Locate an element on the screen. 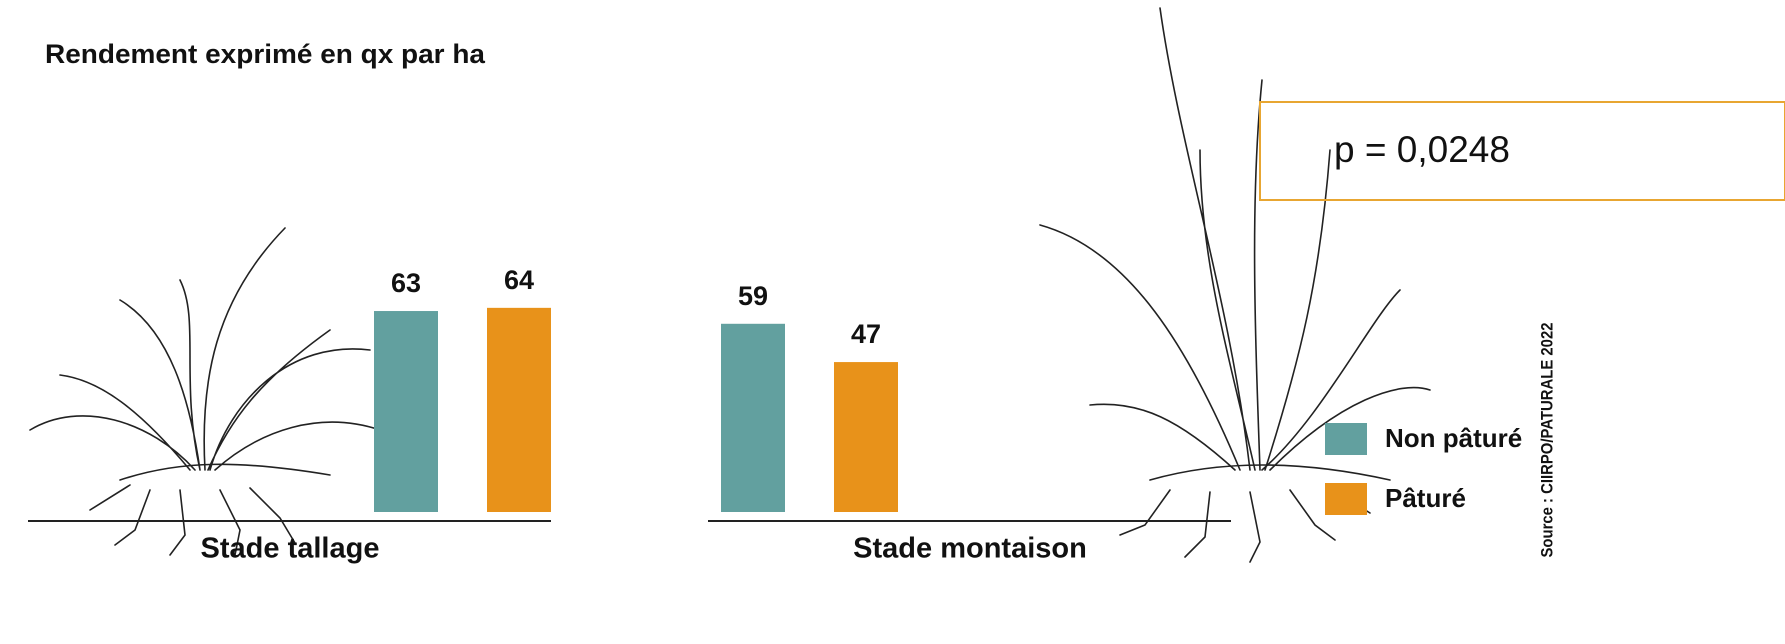  plant-illustration-tallage is located at coordinates (205, 391).